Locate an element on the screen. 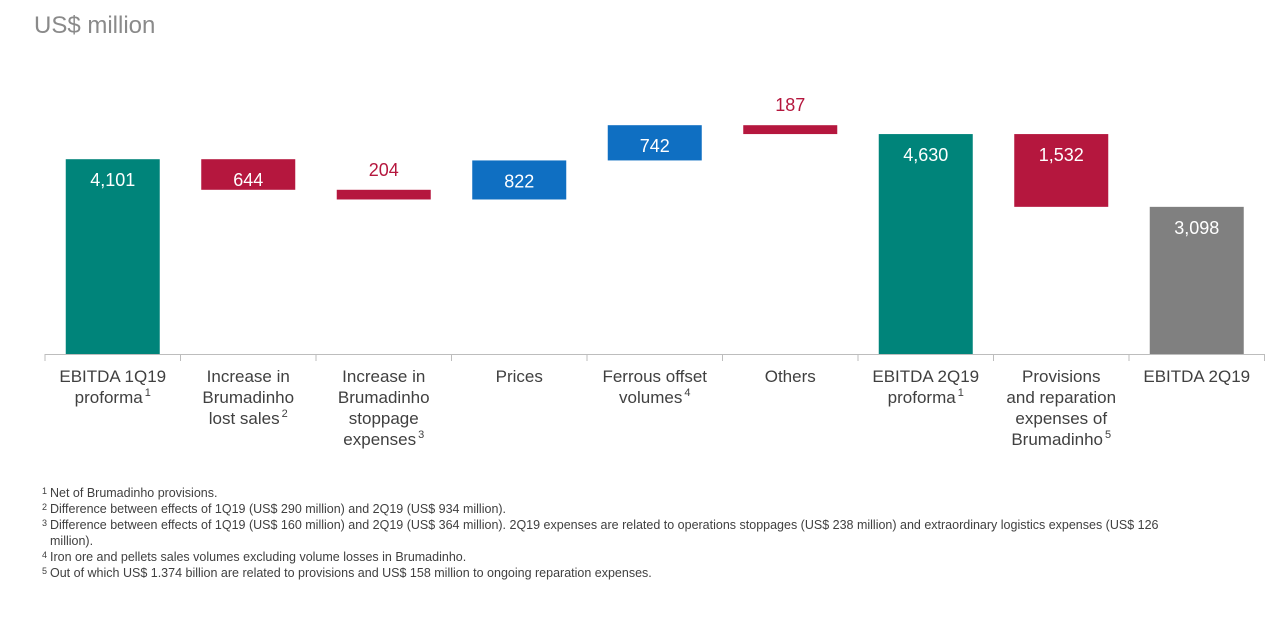 This screenshot has height=625, width=1280. bar-ebitda-1q19-proforma is located at coordinates (112, 256).